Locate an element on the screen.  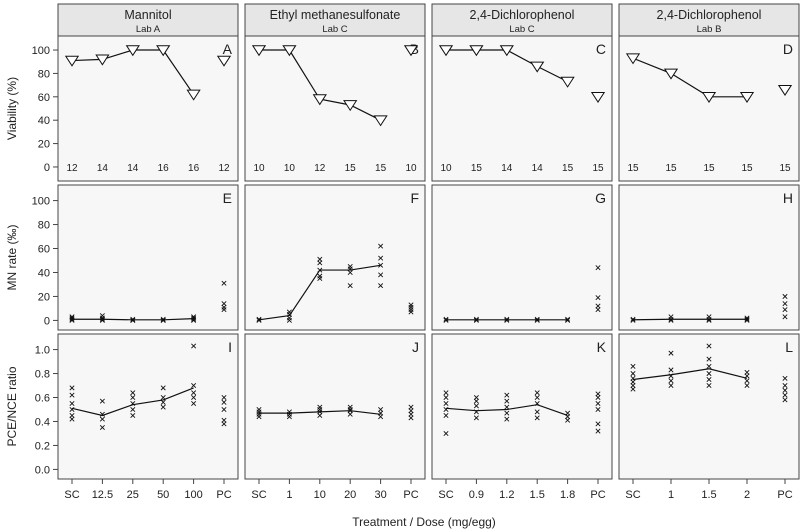
x-tick-label: 10 is located at coordinates (320, 495).